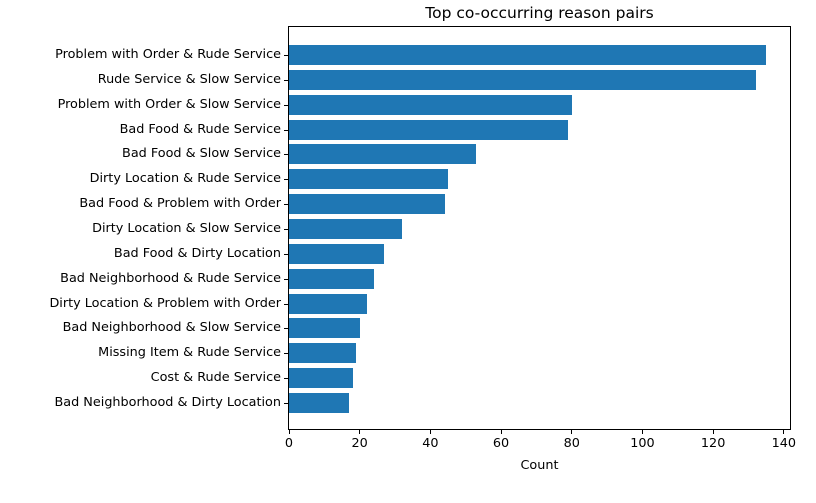  Describe the element at coordinates (200, 129) in the screenshot. I see `y-tick-label: Bad Food & Rude Service` at that location.